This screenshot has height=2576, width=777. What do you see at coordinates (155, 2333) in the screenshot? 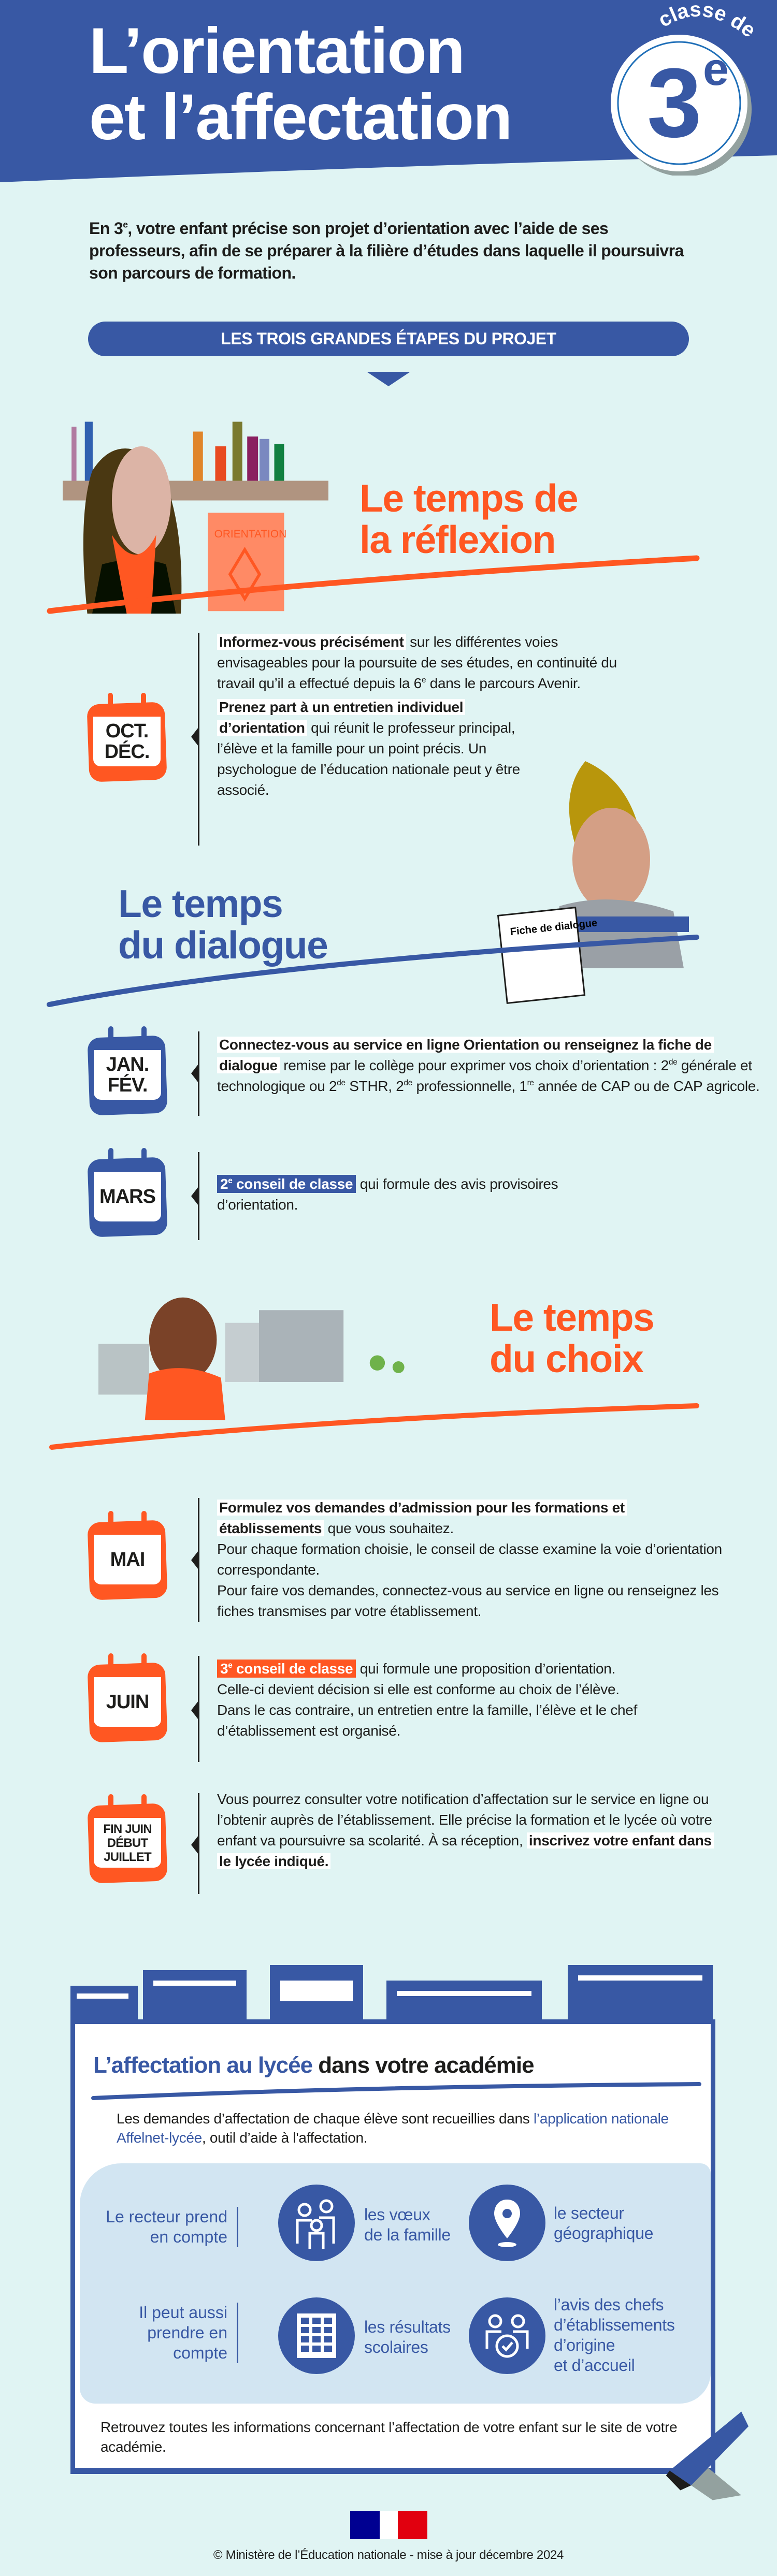
I see `criteria-row-label: Il peut aussi prendre en compte` at bounding box center [155, 2333].